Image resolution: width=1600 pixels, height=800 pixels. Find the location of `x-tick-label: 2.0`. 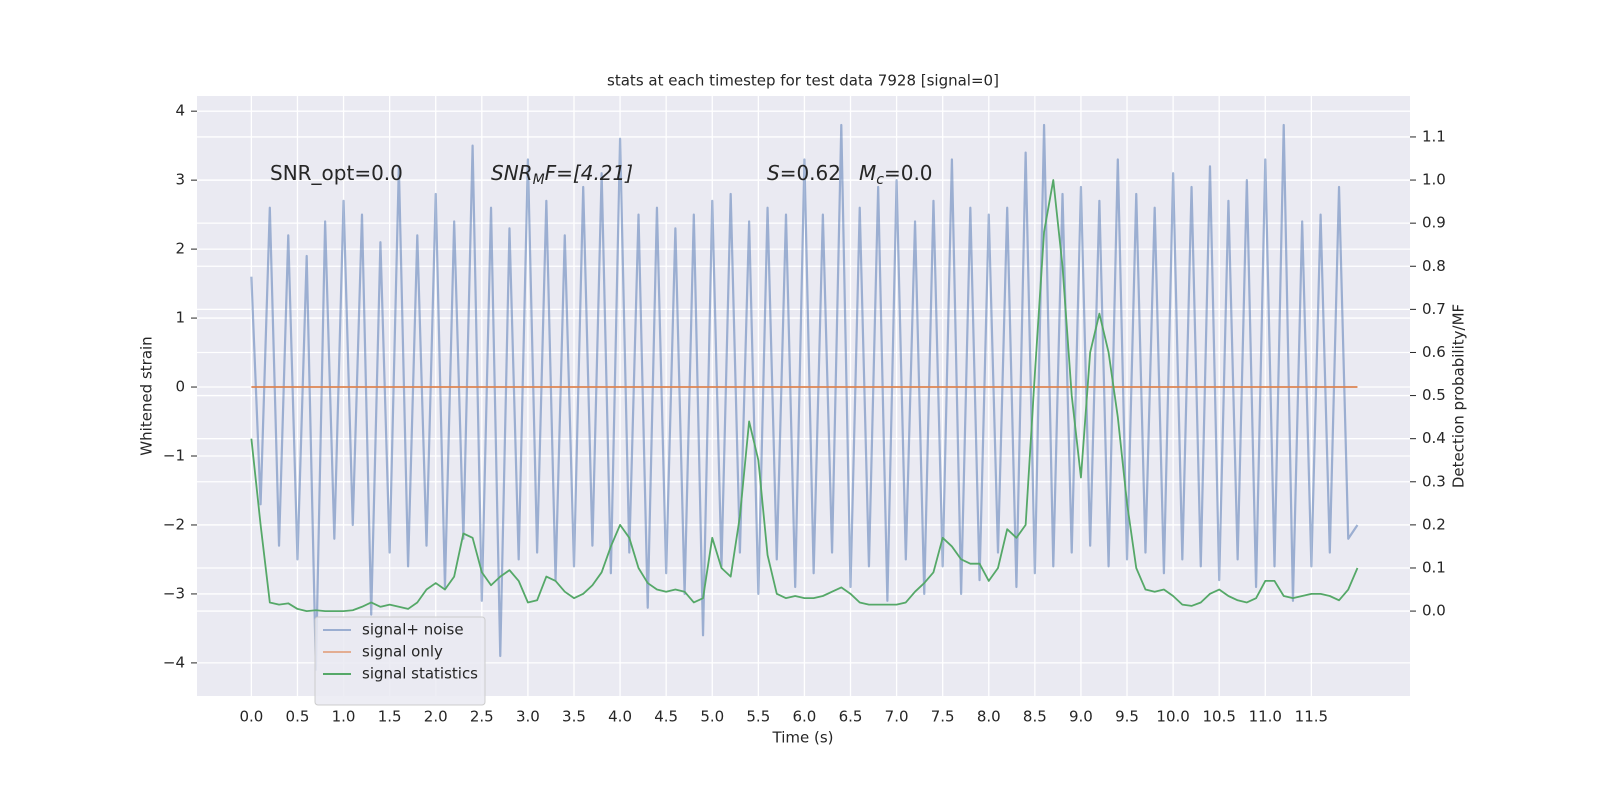

x-tick-label: 2.0 is located at coordinates (436, 717).